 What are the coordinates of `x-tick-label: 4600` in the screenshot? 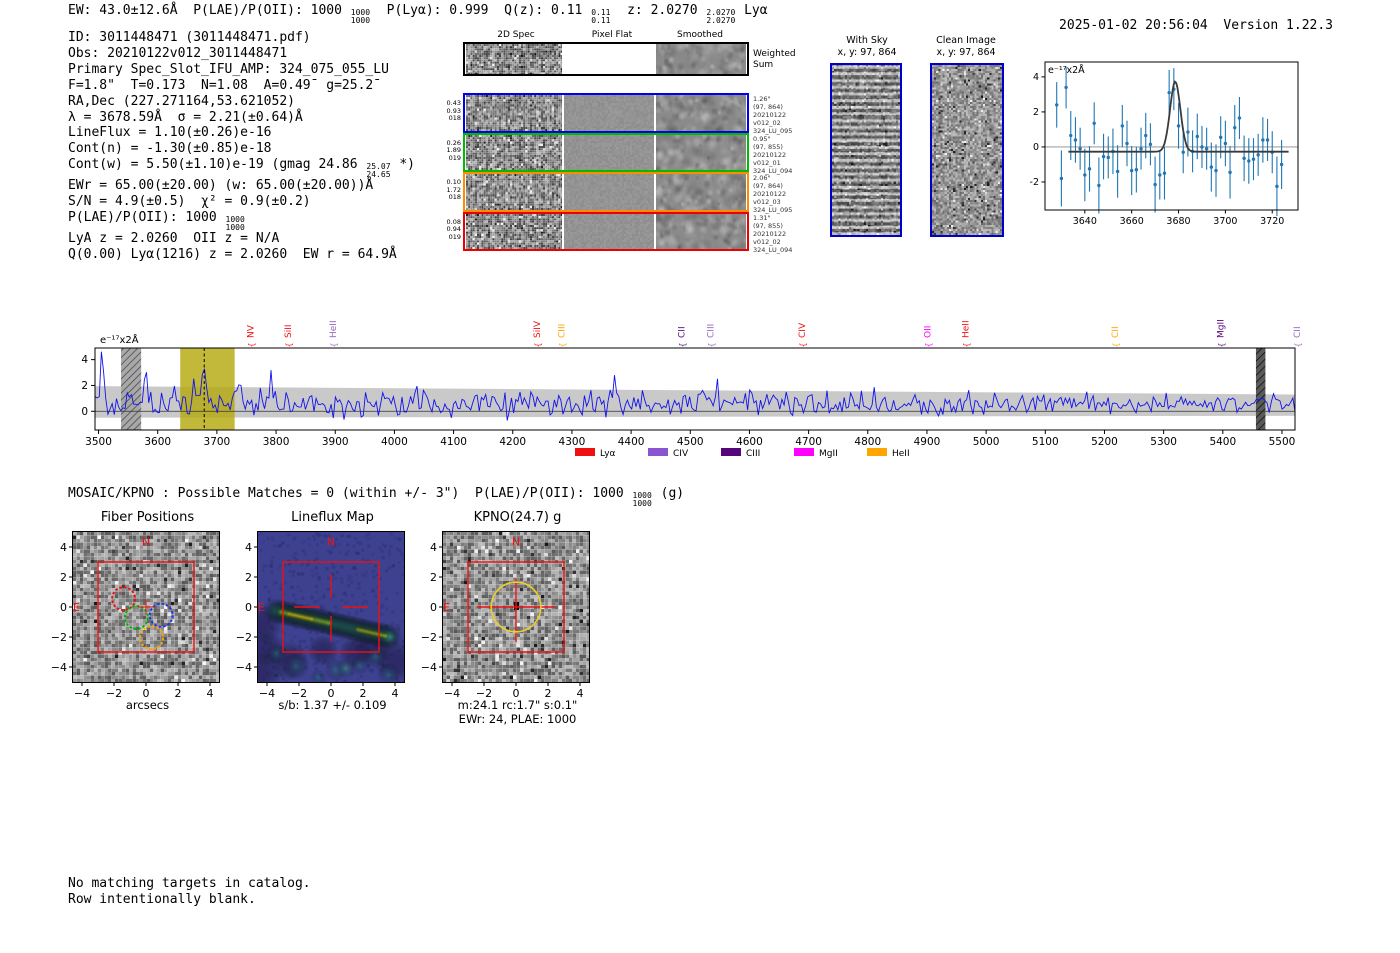 It's located at (749, 442).